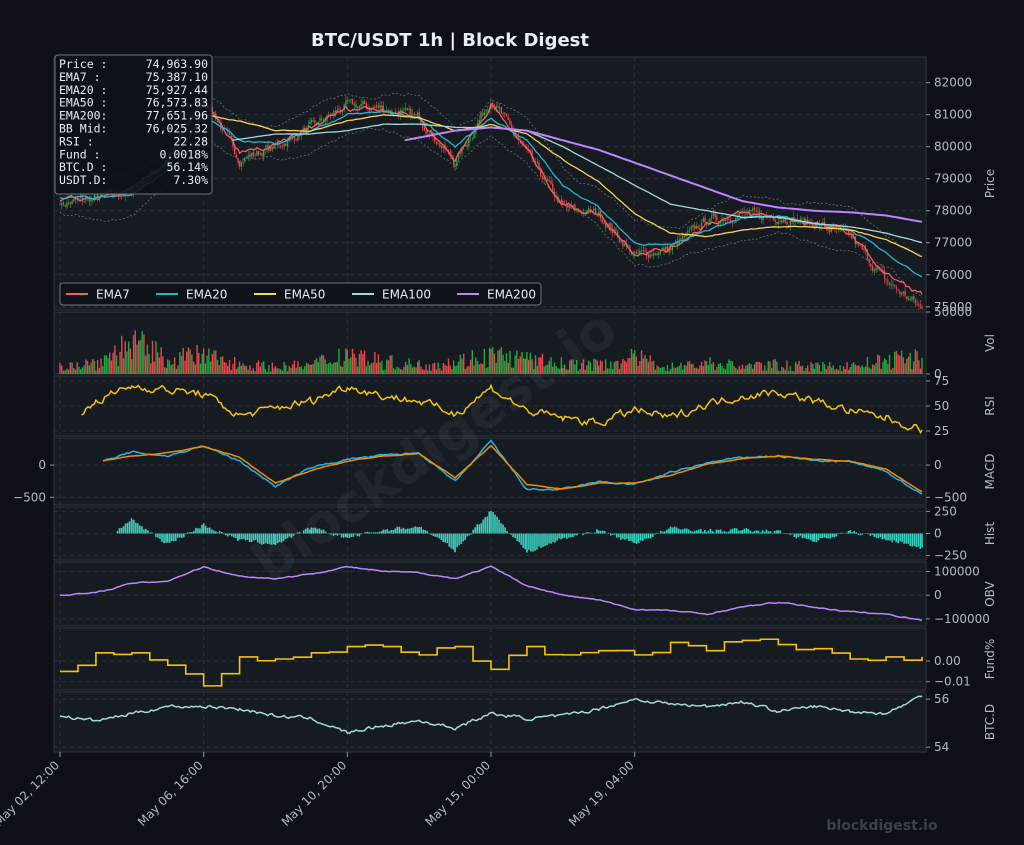  I want to click on y-axis-label: OBV, so click(990, 593).